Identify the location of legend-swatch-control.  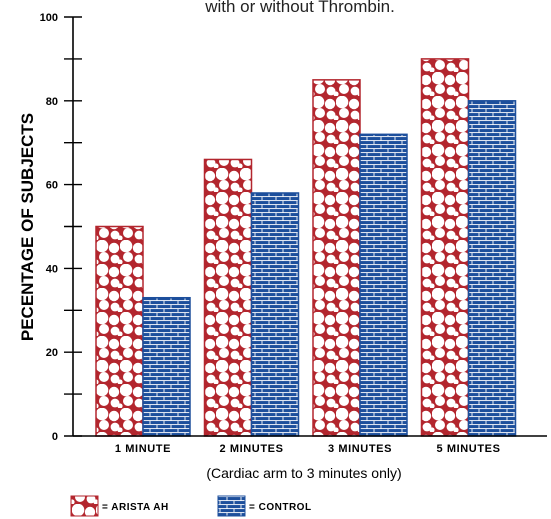
(231, 506).